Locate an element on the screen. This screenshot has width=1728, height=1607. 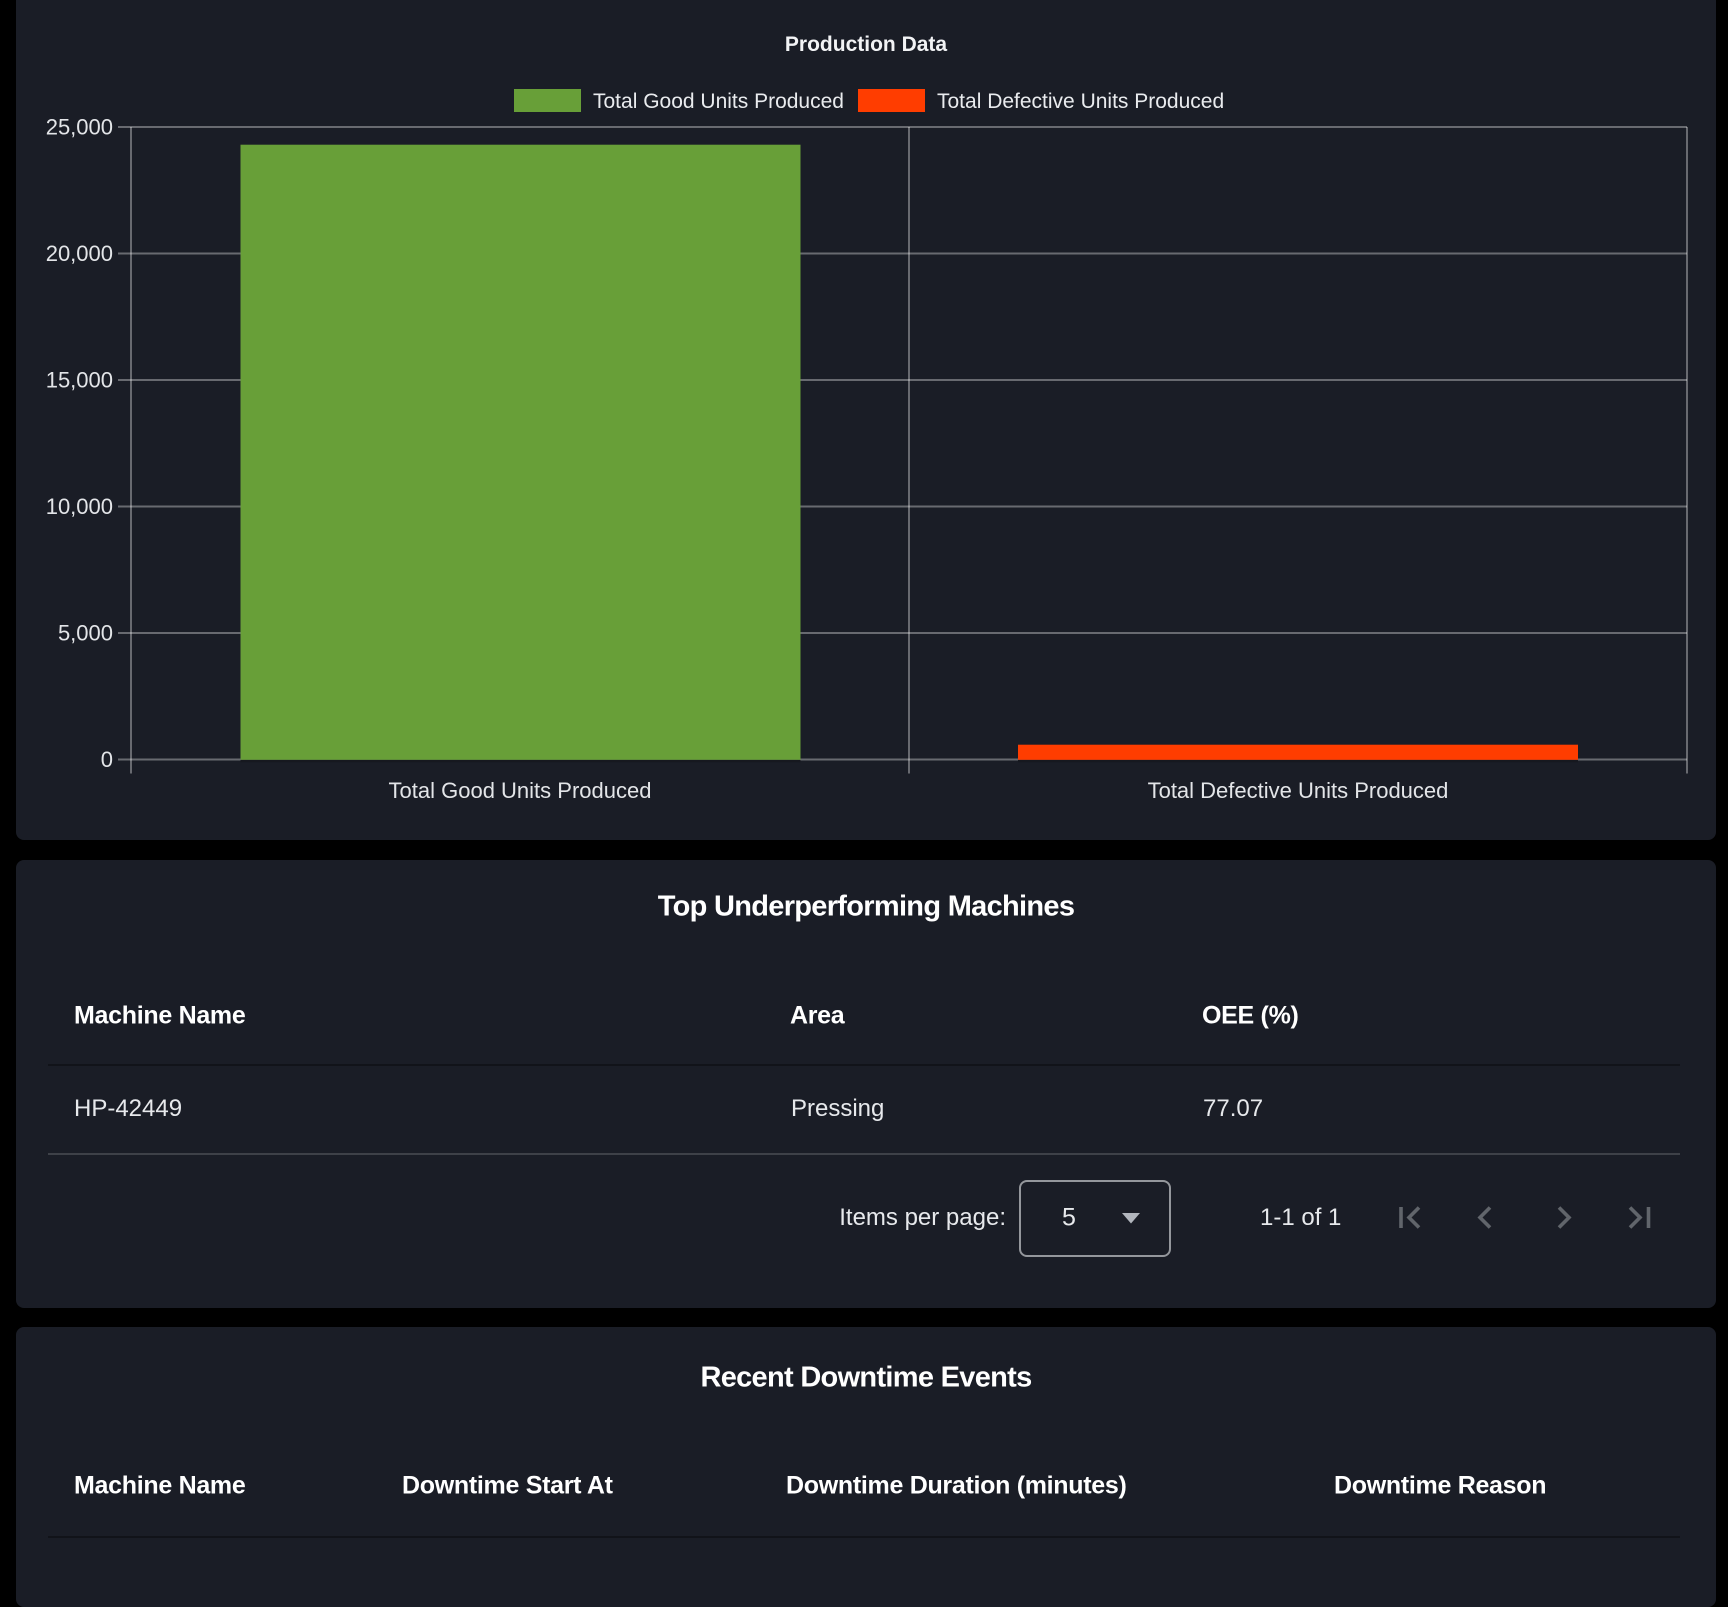
svg-text: 0 is located at coordinates (107, 759).